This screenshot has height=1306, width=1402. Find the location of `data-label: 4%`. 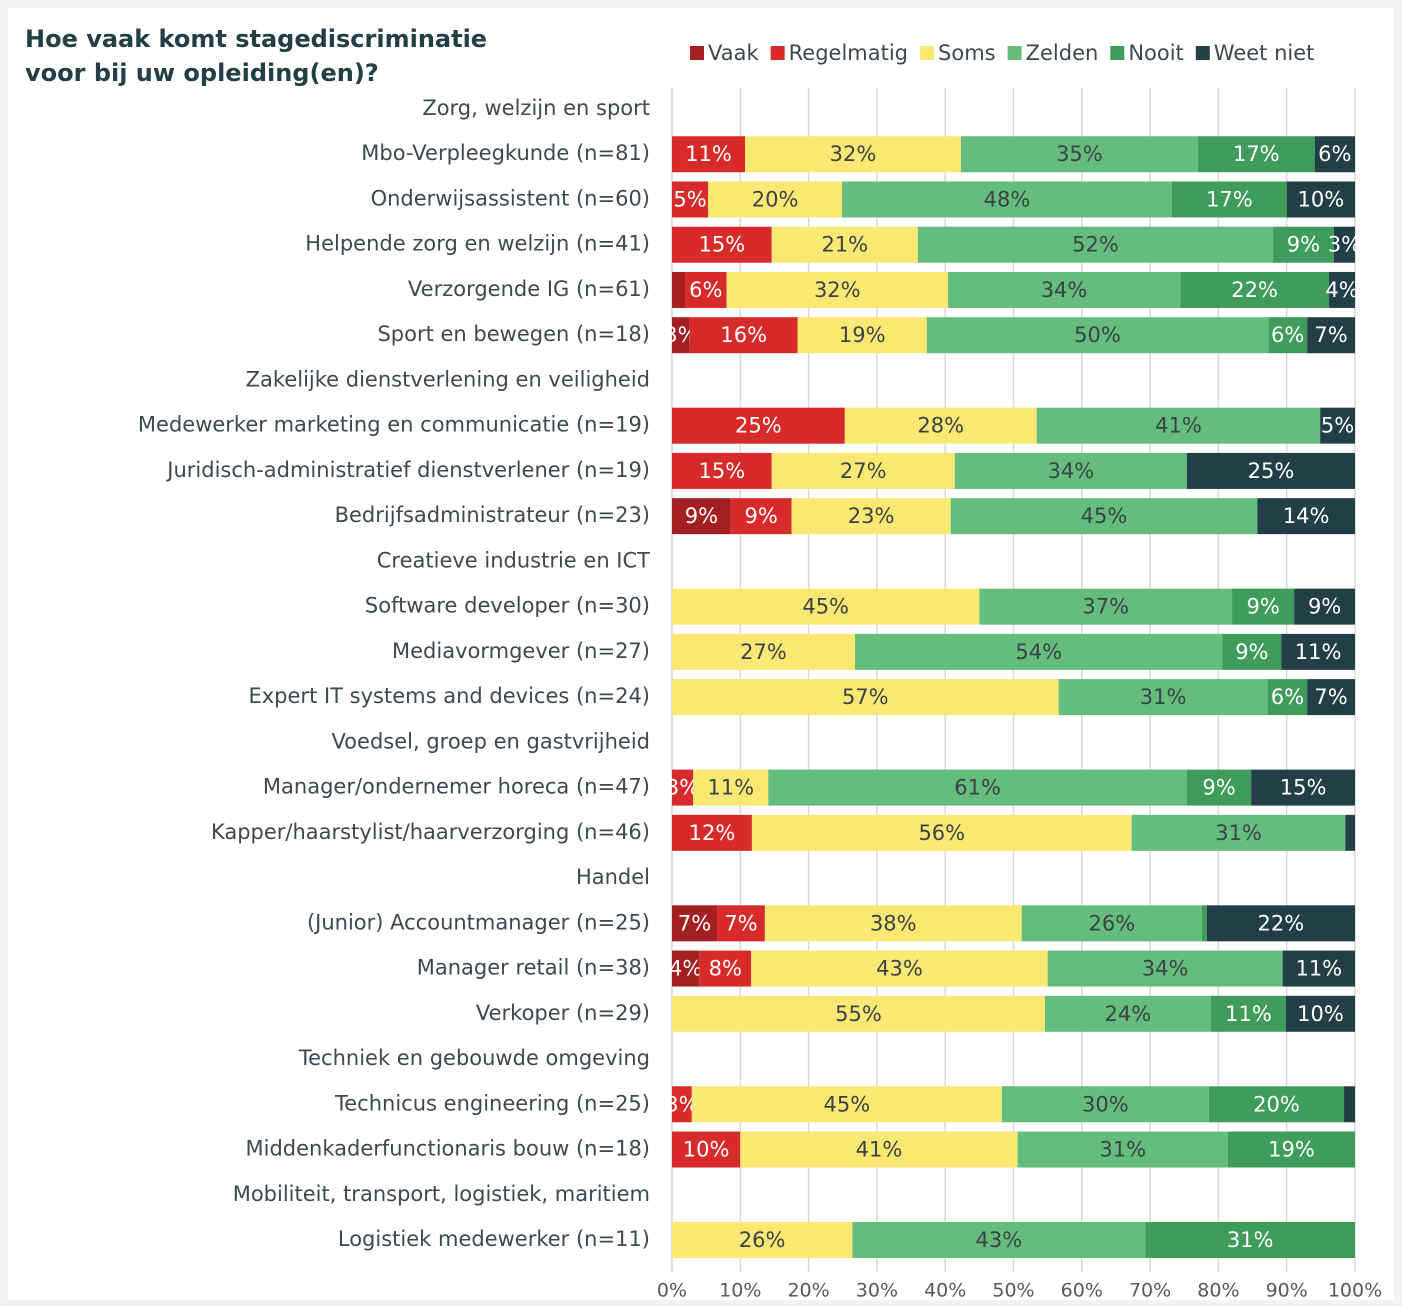

data-label: 4% is located at coordinates (1341, 290).